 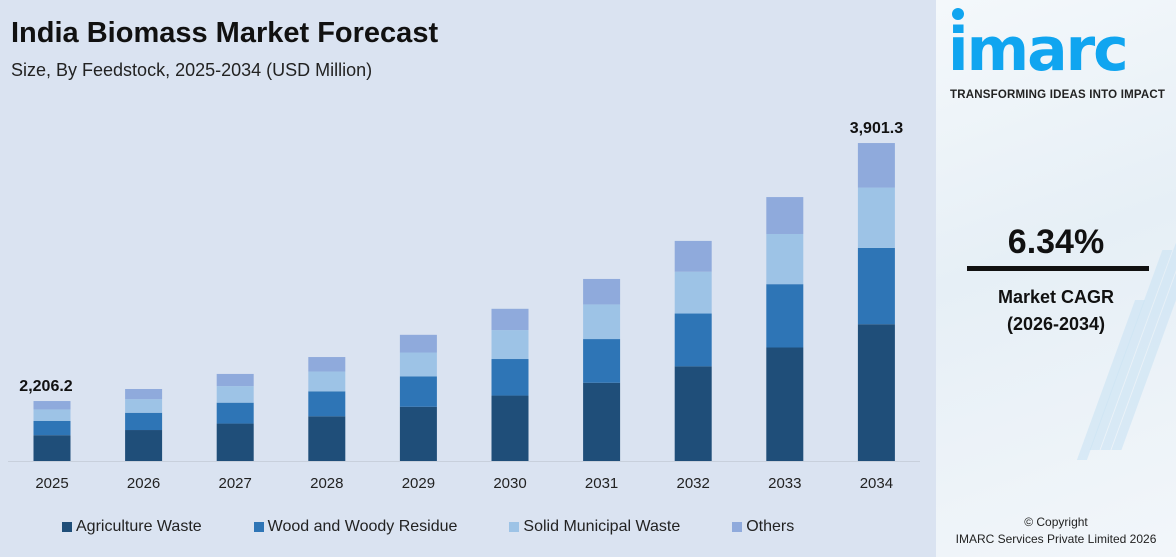 I want to click on cagr-value: 6.34%, so click(x=1056, y=242).